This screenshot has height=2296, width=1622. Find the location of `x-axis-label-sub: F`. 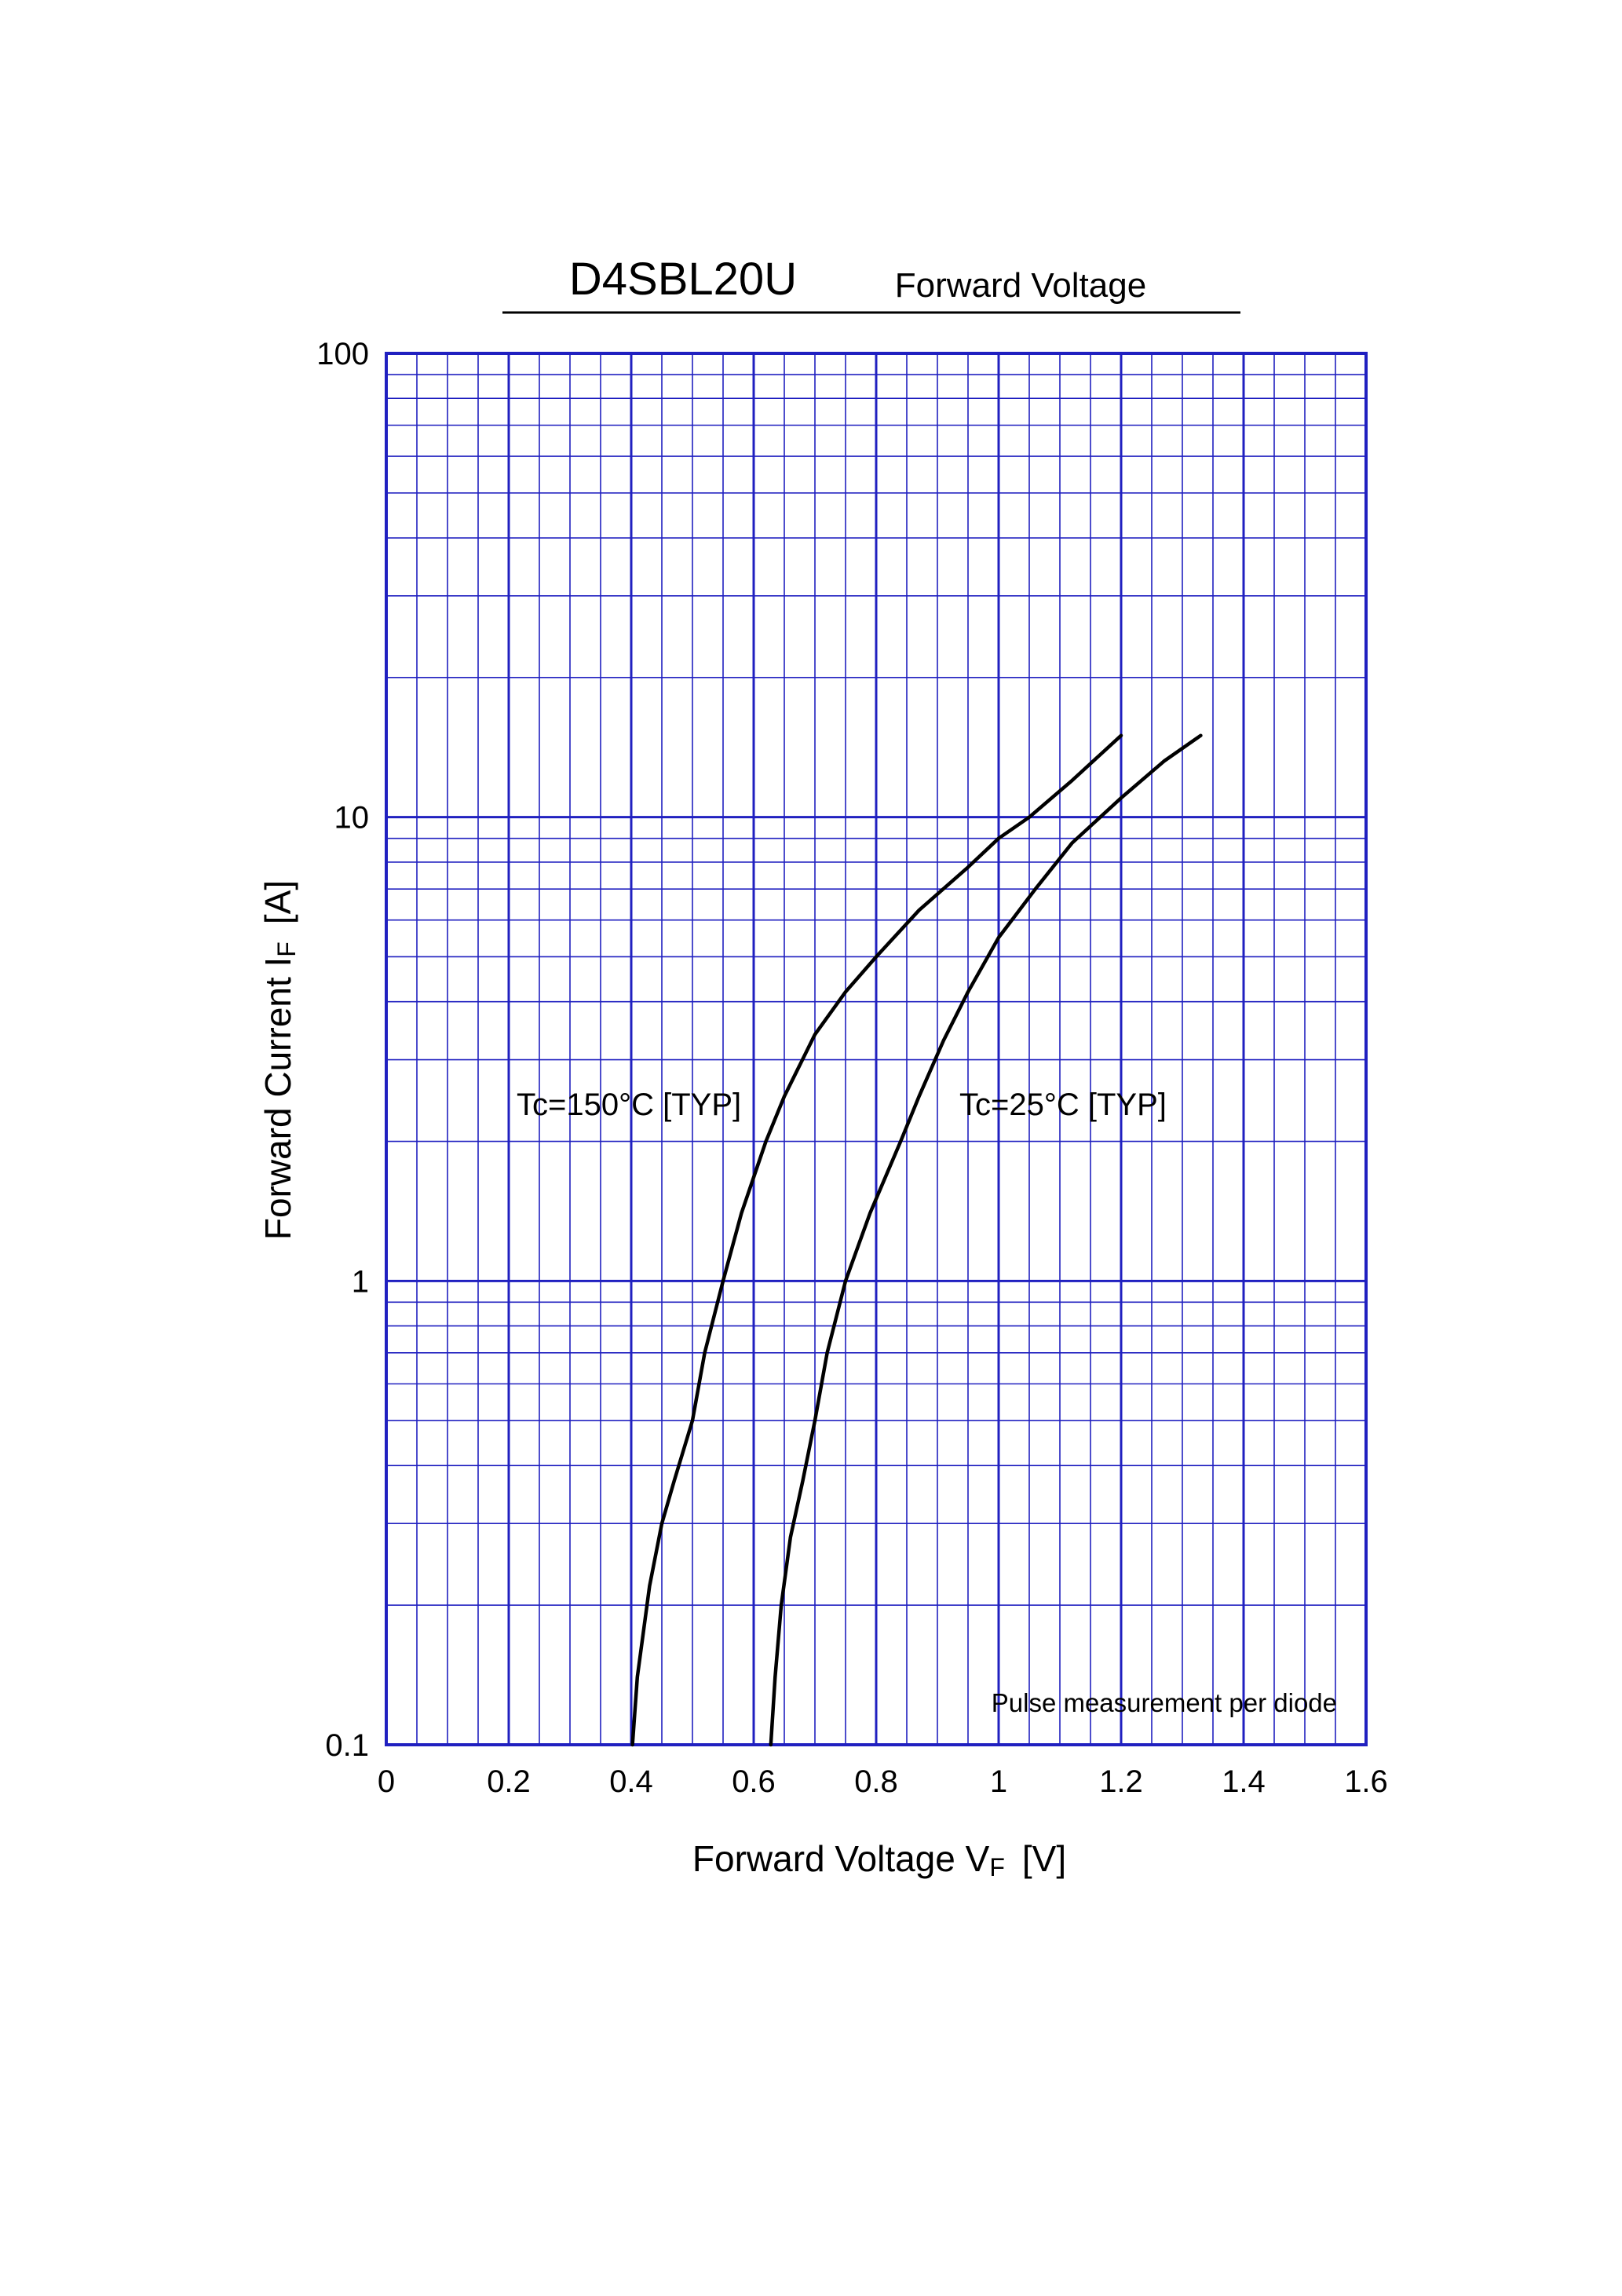

x-axis-label-sub: F is located at coordinates (997, 1867).